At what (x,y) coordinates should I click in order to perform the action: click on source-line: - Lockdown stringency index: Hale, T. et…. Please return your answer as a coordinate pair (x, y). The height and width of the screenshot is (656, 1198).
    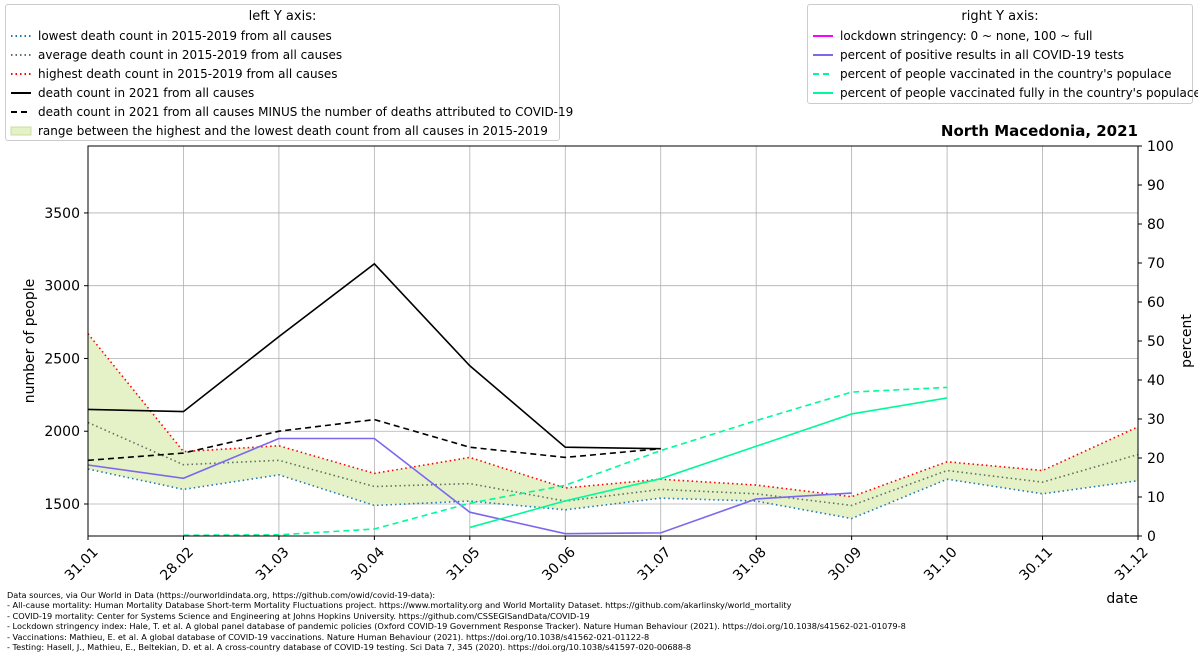
    Looking at the image, I should click on (456, 626).